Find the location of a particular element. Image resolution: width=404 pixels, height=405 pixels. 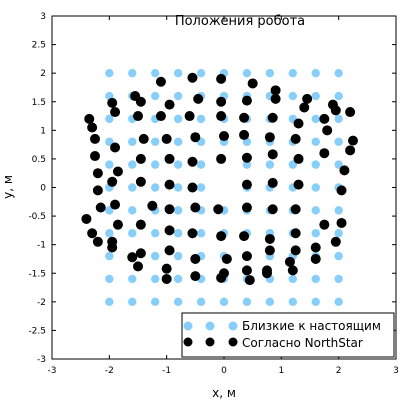

x-axis-label: x, м is located at coordinates (224, 393).